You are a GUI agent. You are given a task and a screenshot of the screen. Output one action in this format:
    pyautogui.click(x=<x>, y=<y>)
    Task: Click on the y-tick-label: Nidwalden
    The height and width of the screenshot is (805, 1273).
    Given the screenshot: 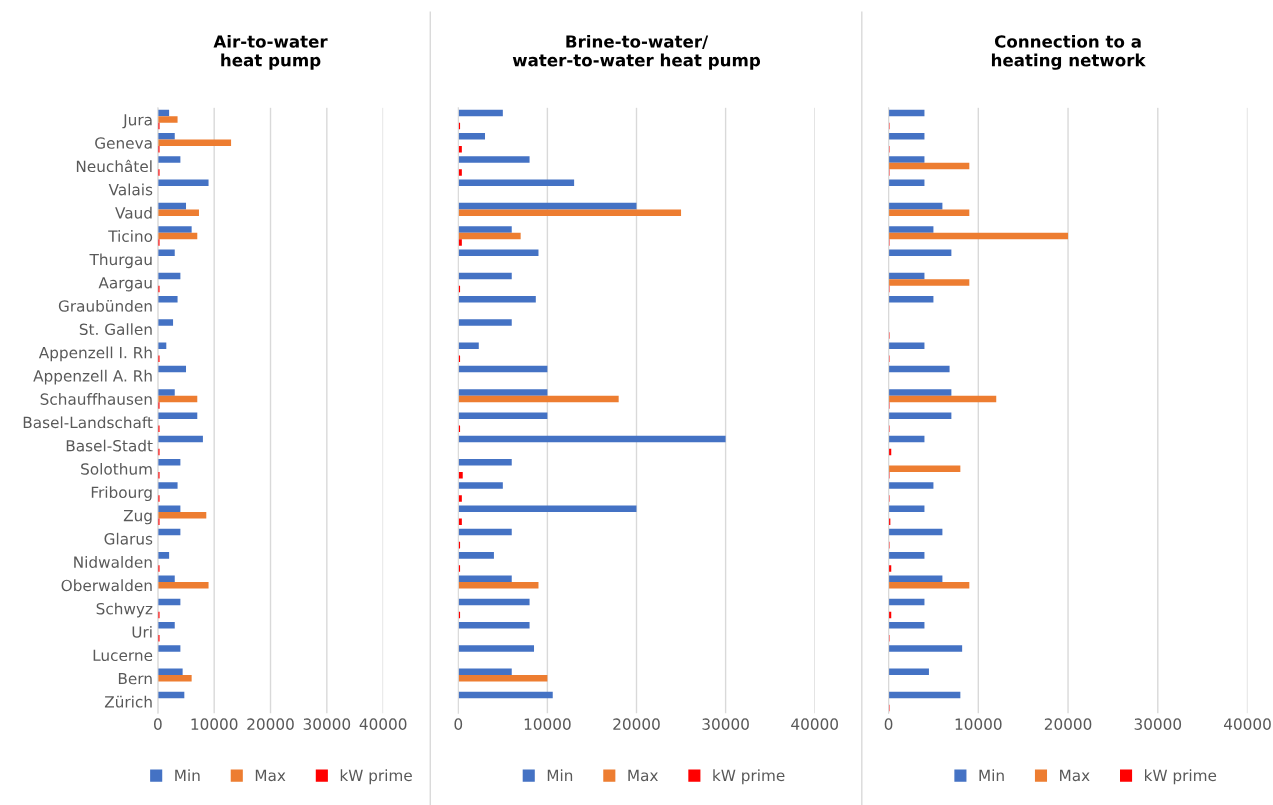 What is the action you would take?
    pyautogui.click(x=113, y=562)
    